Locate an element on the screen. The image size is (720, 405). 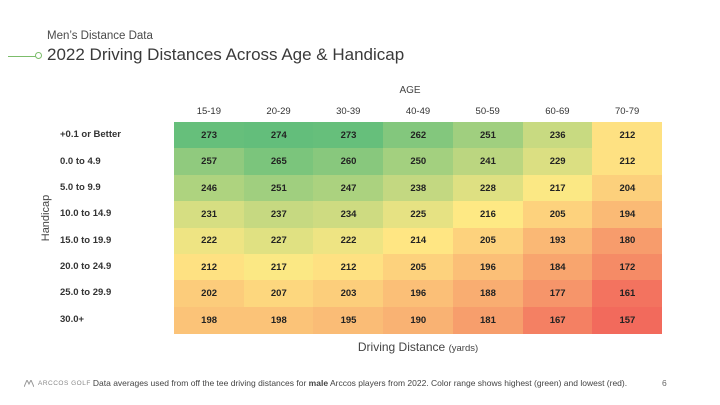
heatmap-cell: 190 is located at coordinates (418, 320).